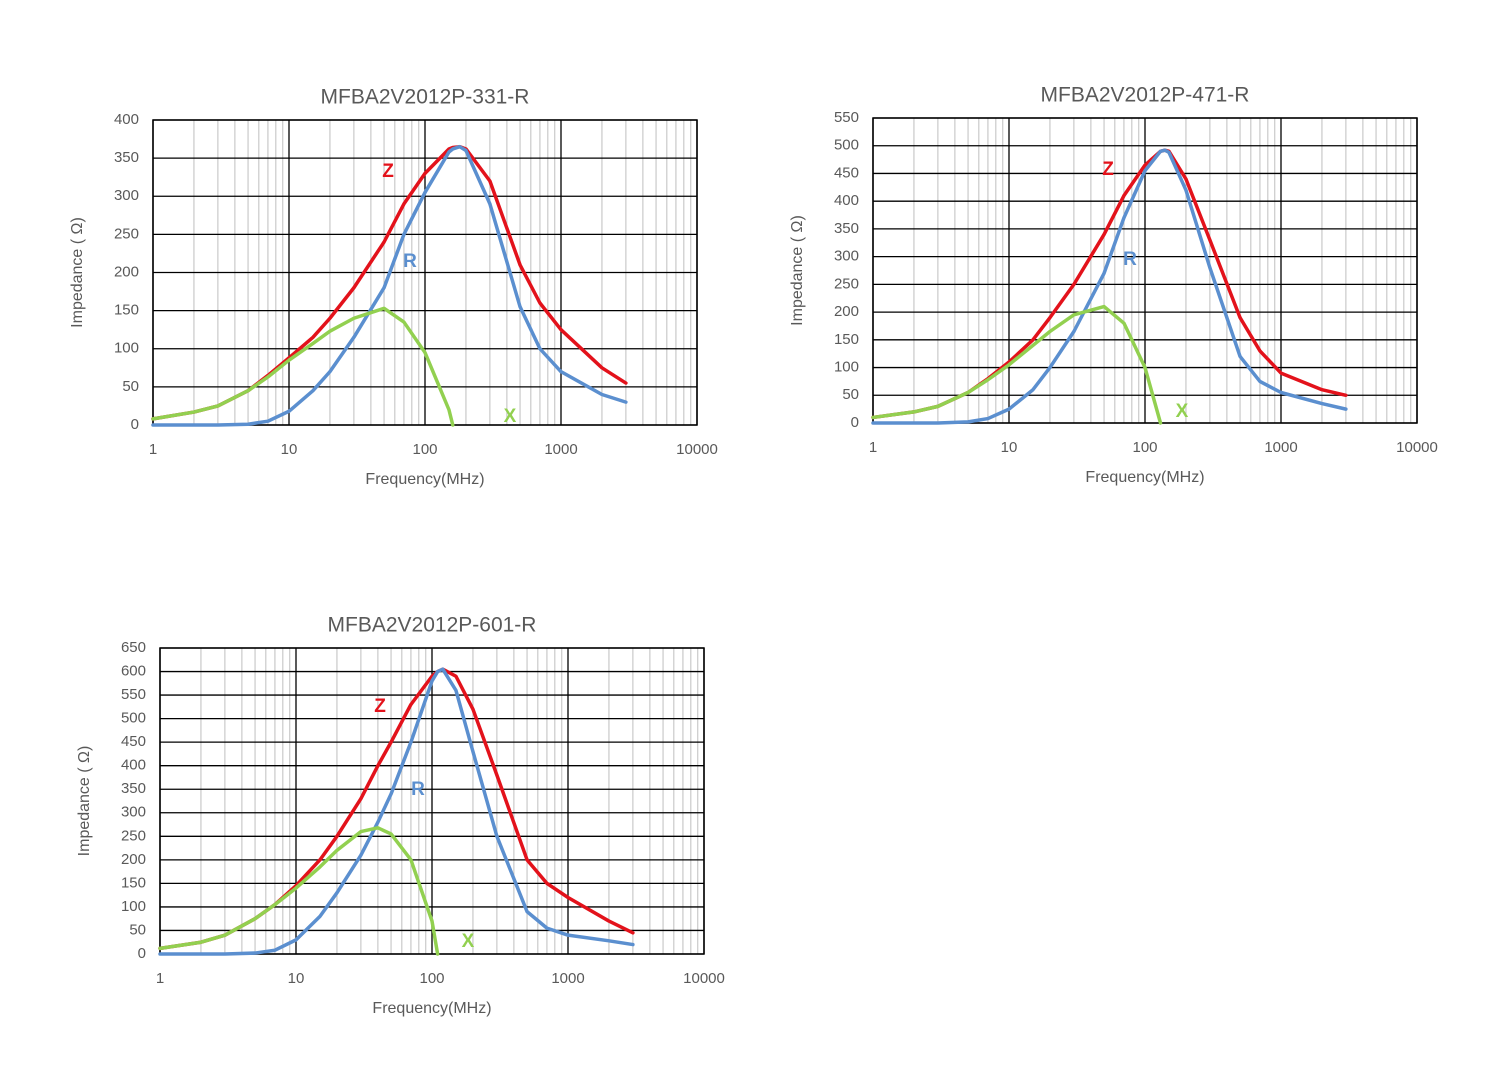 The height and width of the screenshot is (1076, 1500). What do you see at coordinates (425, 97) in the screenshot?
I see `chart-title: MFBA2V2012P-331-R` at bounding box center [425, 97].